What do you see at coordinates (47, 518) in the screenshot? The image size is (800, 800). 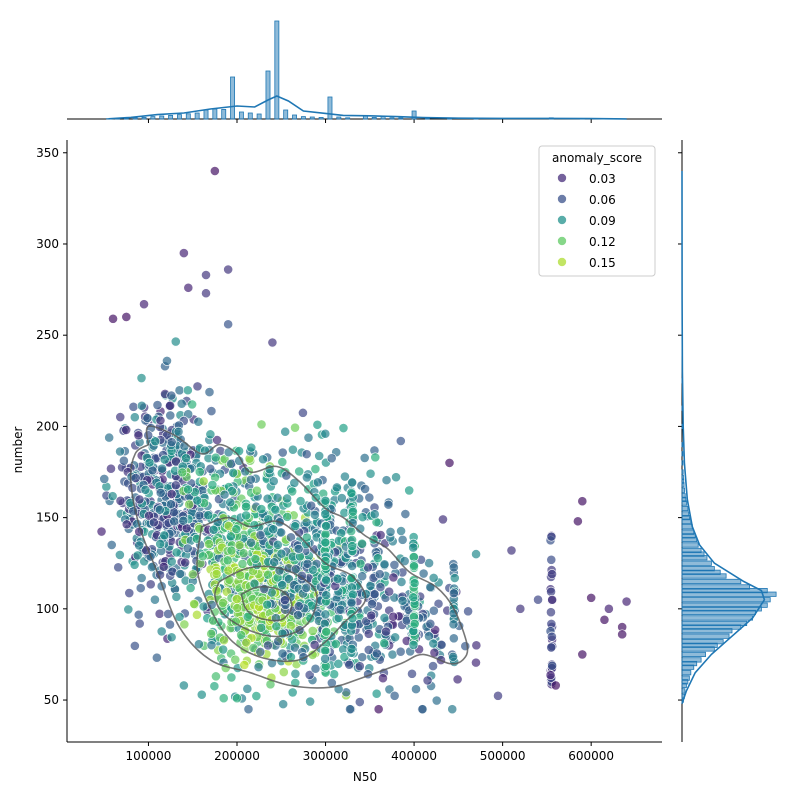 I see `y-tick-label: 150` at bounding box center [47, 518].